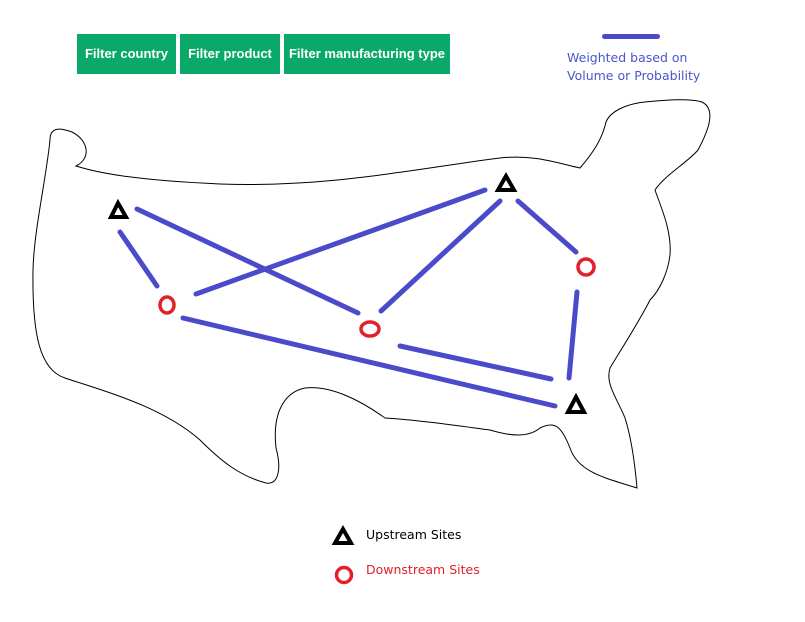 This screenshot has width=805, height=622. Describe the element at coordinates (367, 54) in the screenshot. I see `filter-manufacturing-type-button: Filter manufacturing type` at that location.